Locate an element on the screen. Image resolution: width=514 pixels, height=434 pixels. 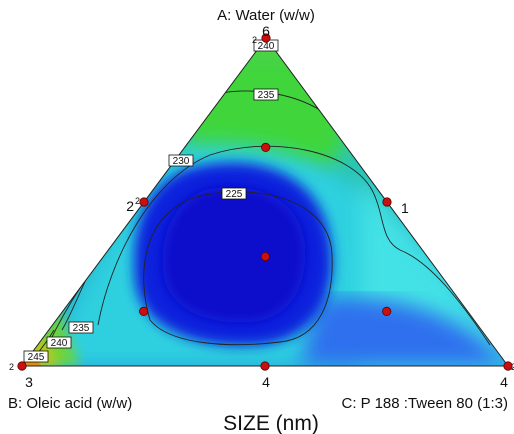
contour-label-235-left: 235 is located at coordinates (81, 327).